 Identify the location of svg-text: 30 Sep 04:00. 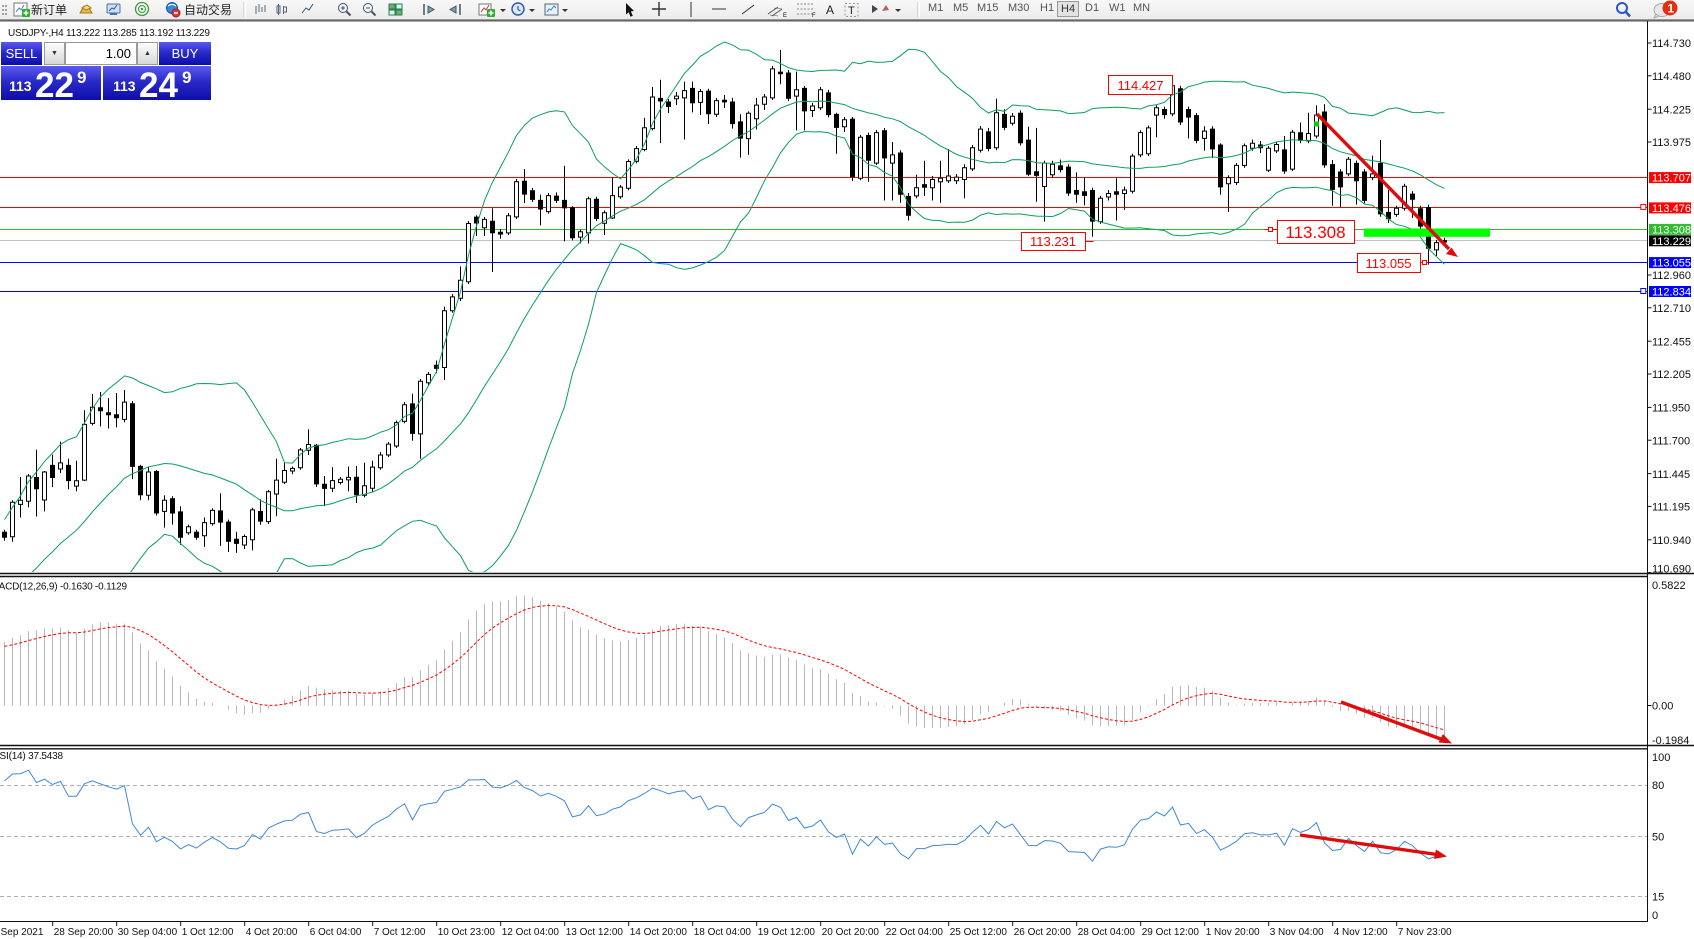
(148, 932).